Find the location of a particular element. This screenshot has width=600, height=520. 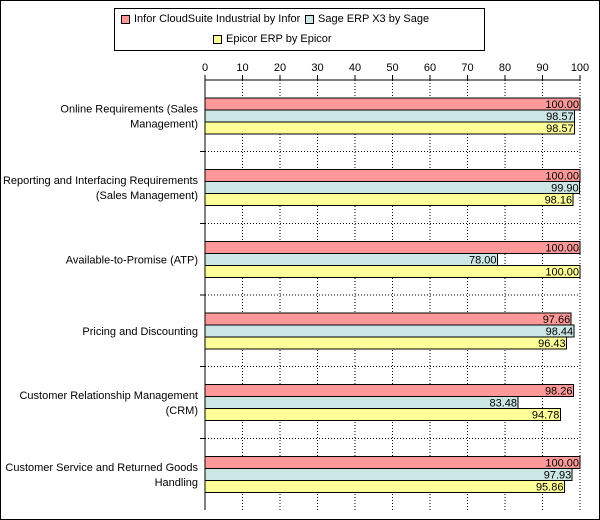

legend-label-infor: Infor CloudSuite Industrial by Infor is located at coordinates (217, 19).